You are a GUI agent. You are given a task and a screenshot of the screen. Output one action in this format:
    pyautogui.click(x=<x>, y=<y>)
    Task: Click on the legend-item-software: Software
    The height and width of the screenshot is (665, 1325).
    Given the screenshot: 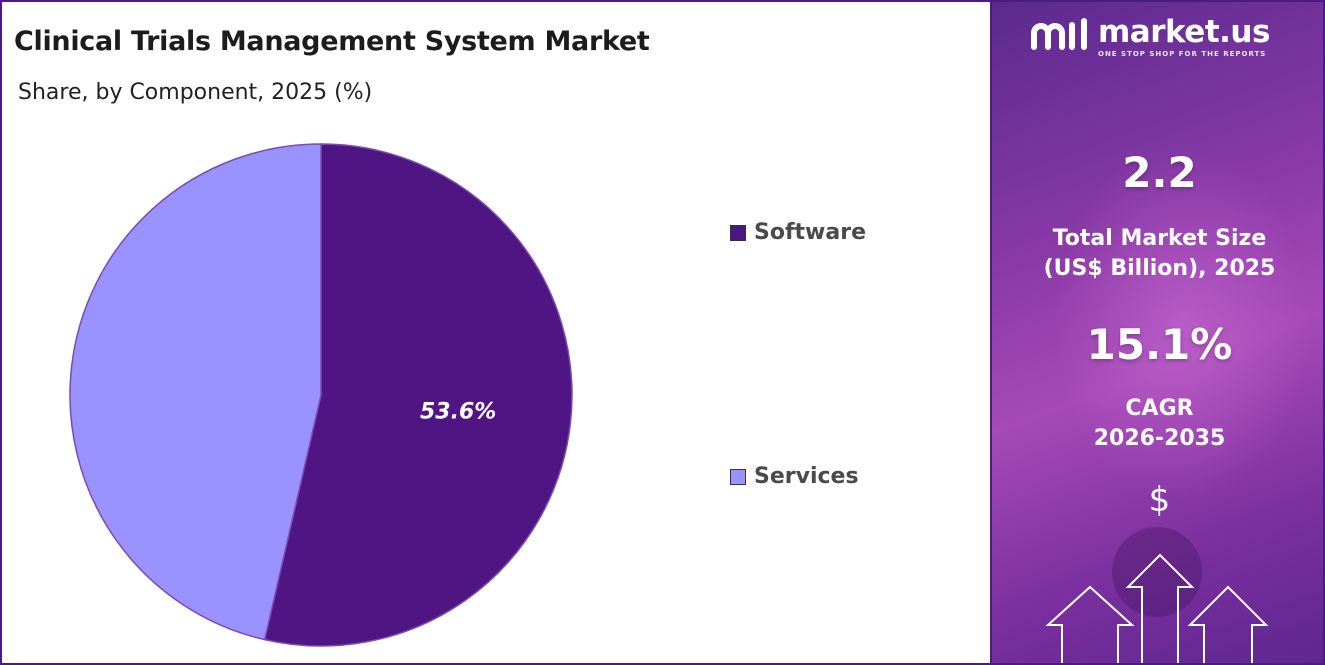 What is the action you would take?
    pyautogui.click(x=798, y=232)
    